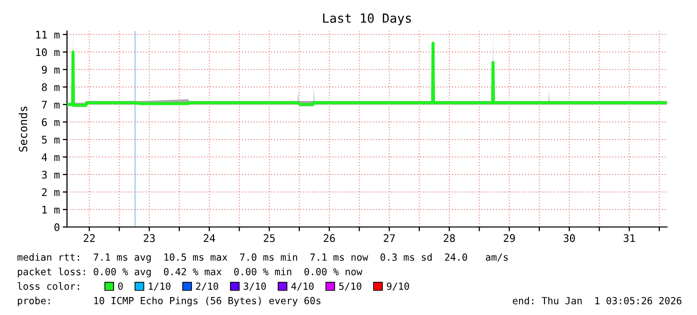 Image resolution: width=697 pixels, height=315 pixels. I want to click on legend-label: 3/10, so click(255, 286).